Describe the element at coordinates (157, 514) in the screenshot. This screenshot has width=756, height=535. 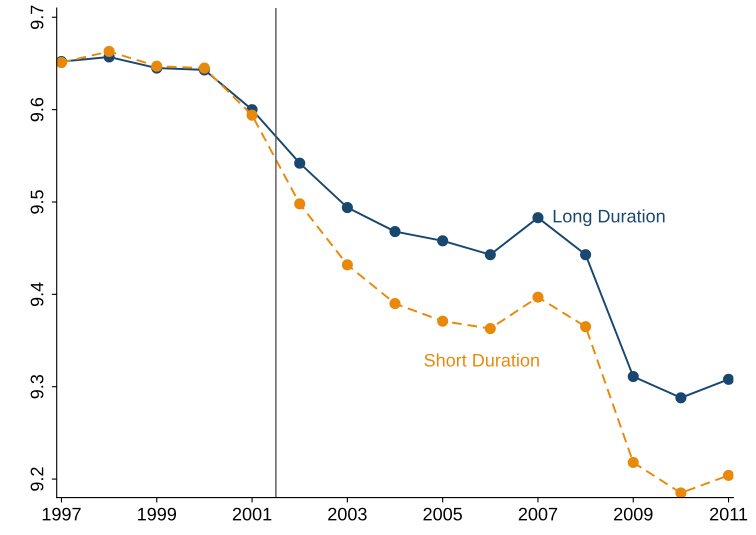
I see `x-tick-label: 1999` at that location.